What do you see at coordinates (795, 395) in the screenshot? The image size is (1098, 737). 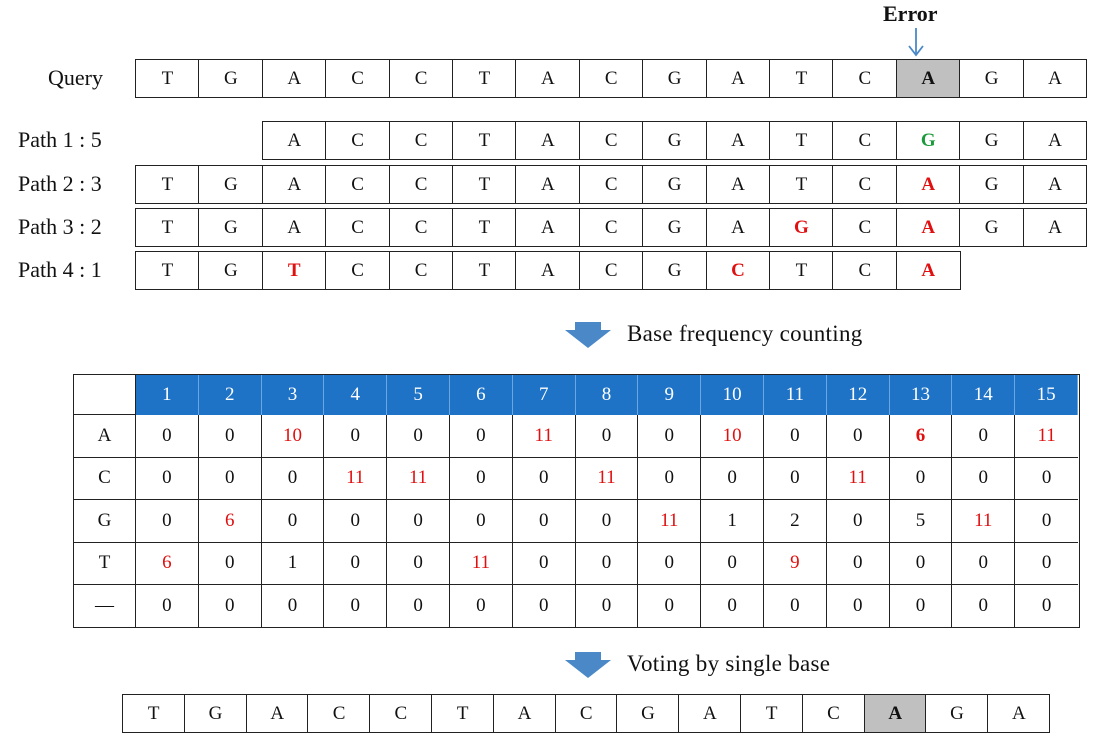 I see `table-header-cell: 11` at bounding box center [795, 395].